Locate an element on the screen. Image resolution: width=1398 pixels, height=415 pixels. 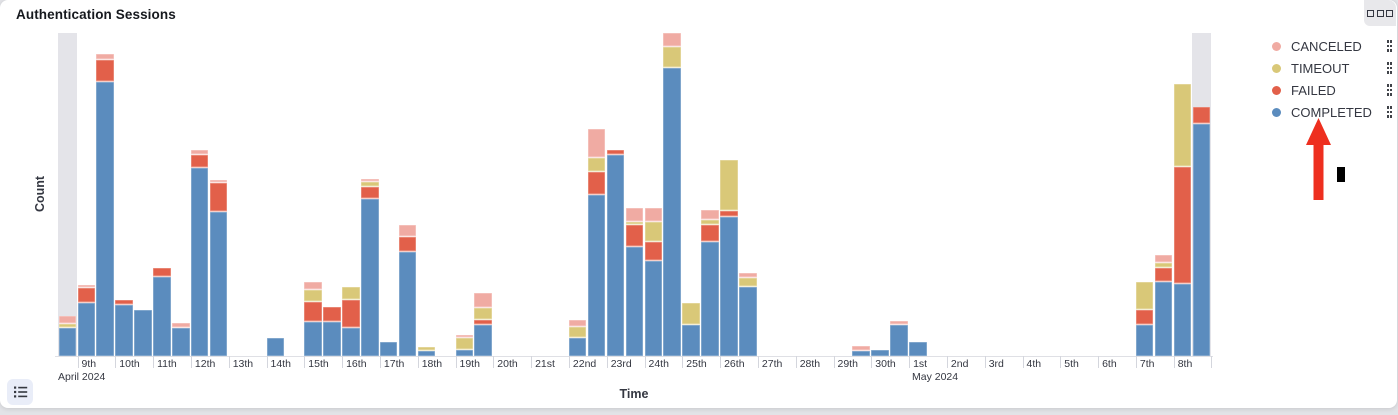
x-tick-label: 14th is located at coordinates (280, 364).